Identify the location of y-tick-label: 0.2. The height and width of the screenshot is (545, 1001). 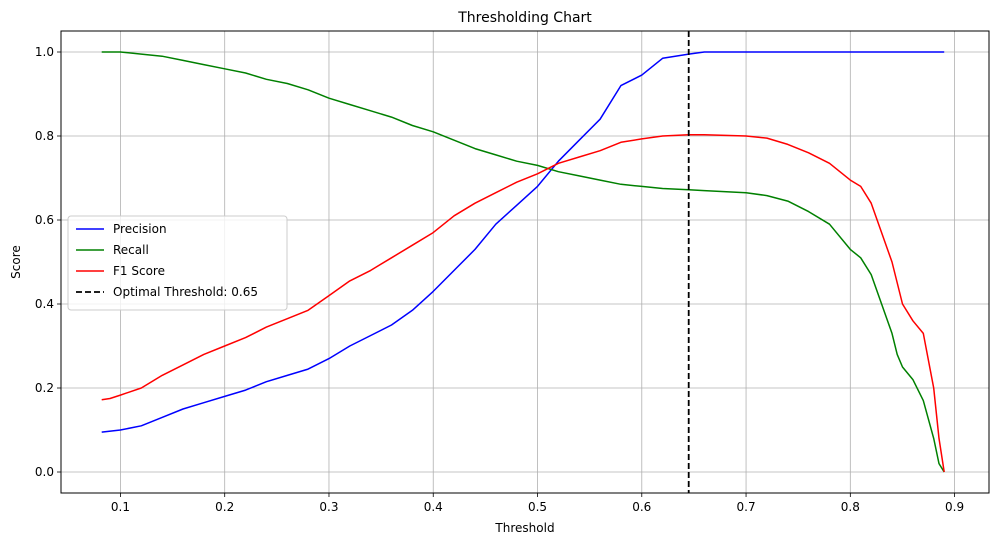
(44, 388).